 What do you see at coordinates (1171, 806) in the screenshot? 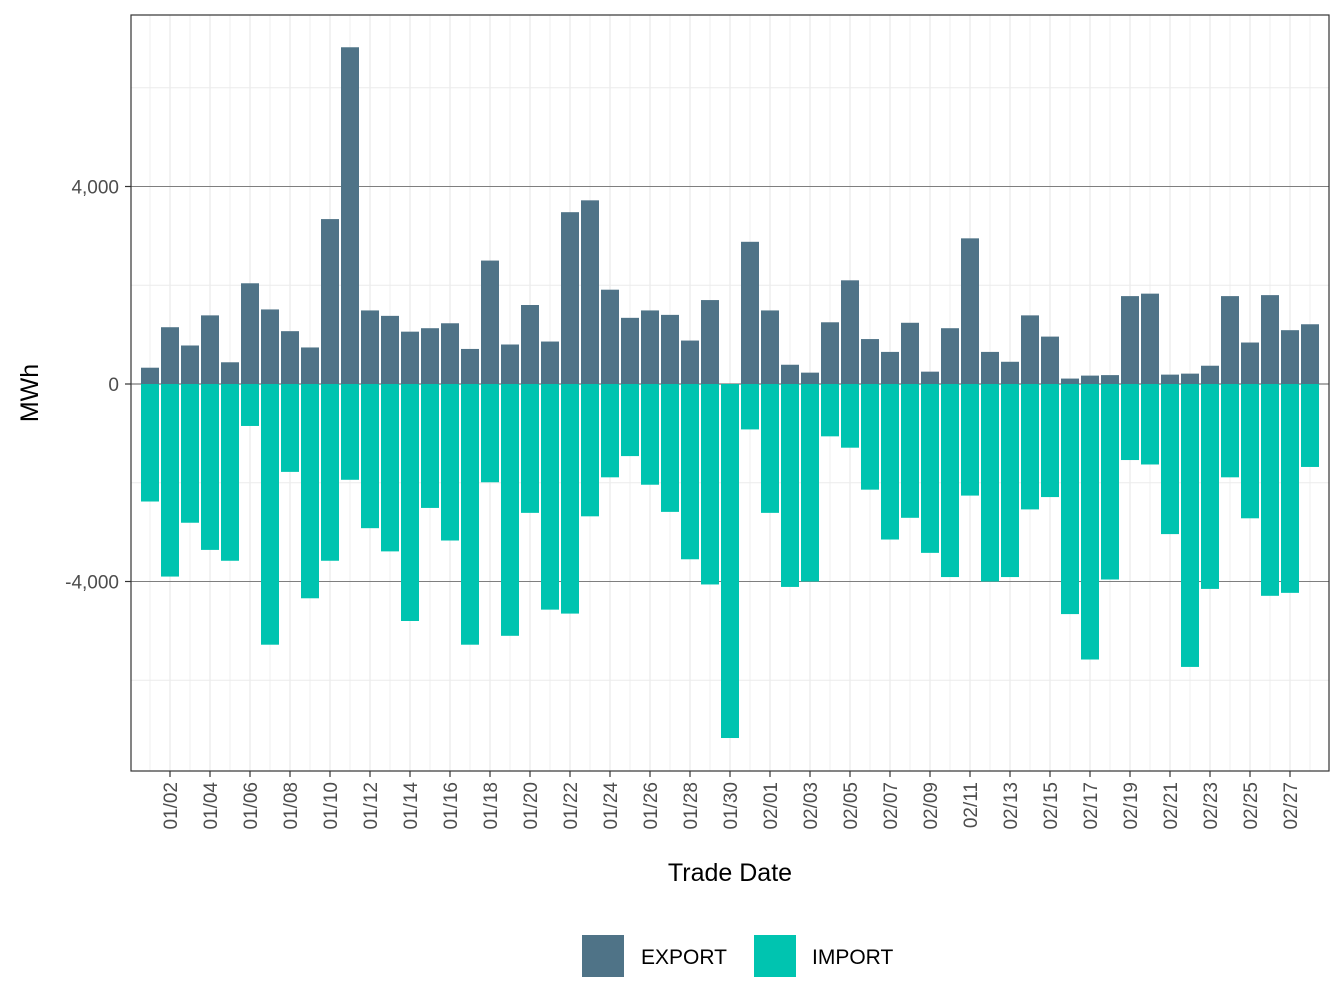
I see `x-tick-label: 02/21` at bounding box center [1171, 806].